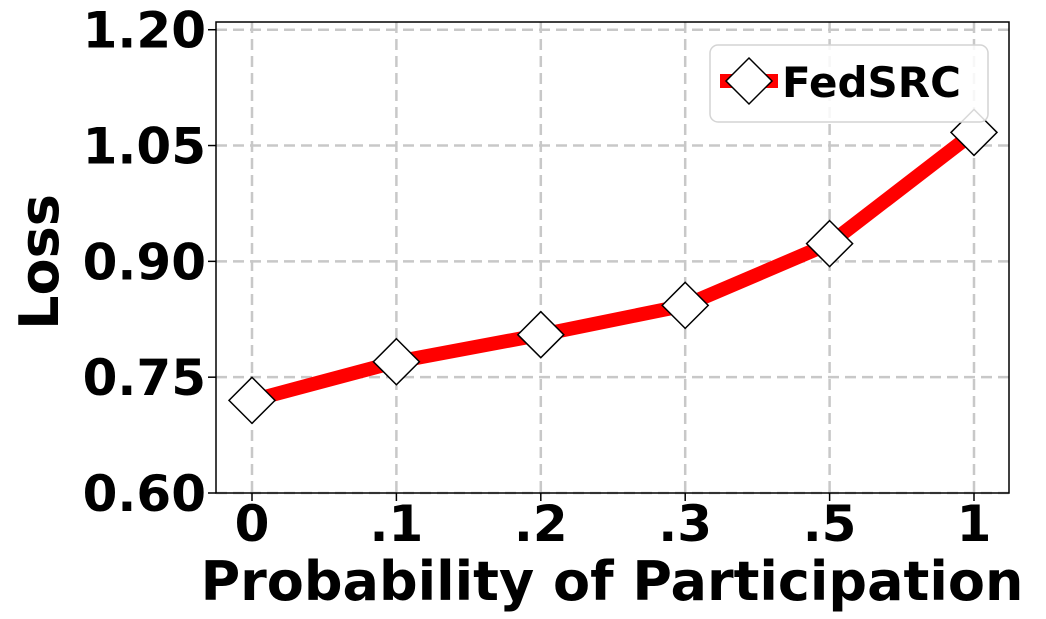 The width and height of the screenshot is (1046, 619). I want to click on x-axis-label: Probability of Participation, so click(612, 581).